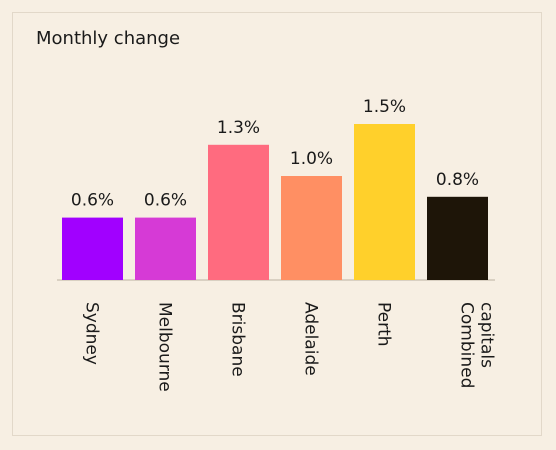  I want to click on bar-value-label: 1.5%, so click(384, 107).